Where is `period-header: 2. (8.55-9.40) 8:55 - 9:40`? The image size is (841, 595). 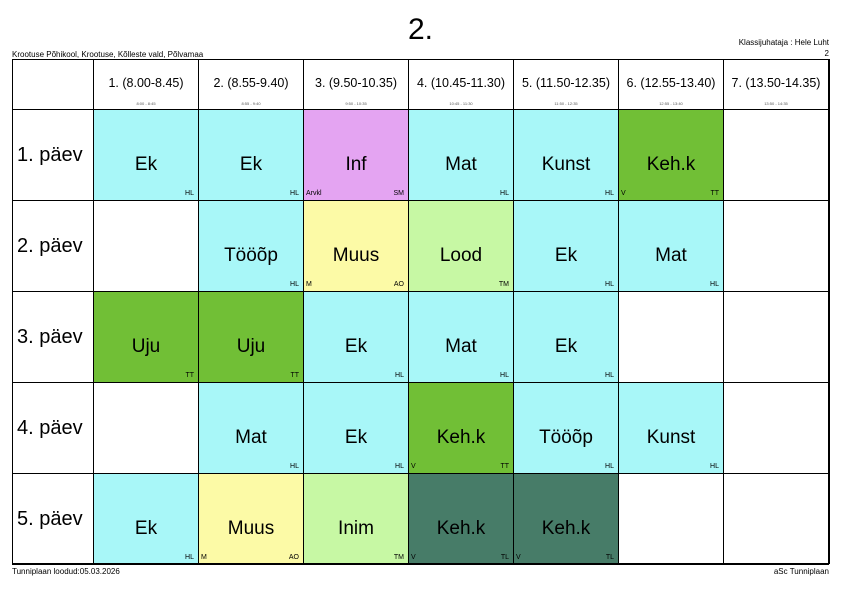 period-header: 2. (8.55-9.40) 8:55 - 9:40 is located at coordinates (251, 84).